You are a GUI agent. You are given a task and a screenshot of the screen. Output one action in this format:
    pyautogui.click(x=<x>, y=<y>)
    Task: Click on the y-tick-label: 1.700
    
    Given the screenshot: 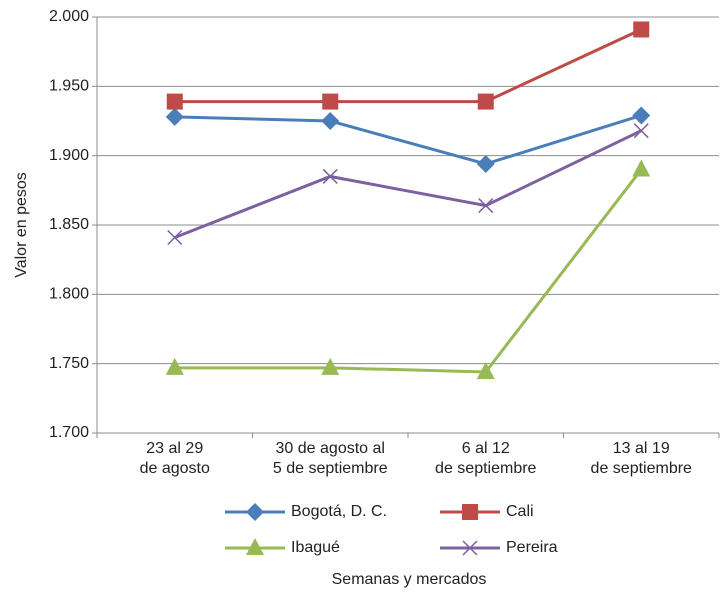 What is the action you would take?
    pyautogui.click(x=69, y=432)
    